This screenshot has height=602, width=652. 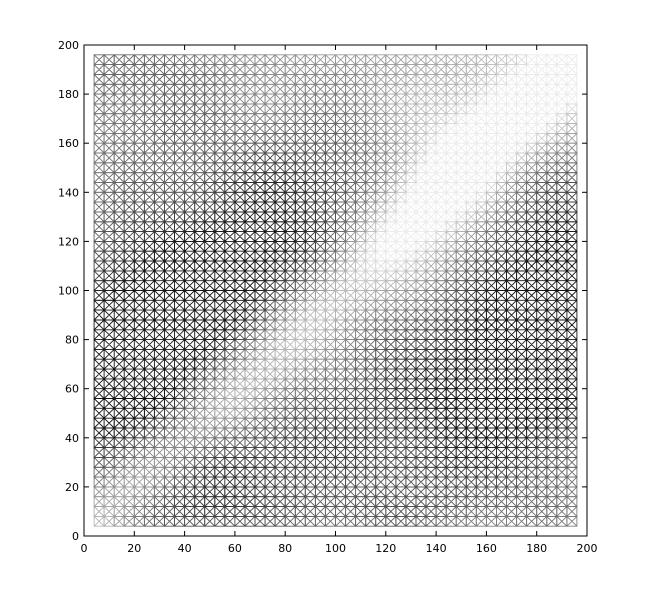 What do you see at coordinates (185, 548) in the screenshot?
I see `x-tick-label: 40` at bounding box center [185, 548].